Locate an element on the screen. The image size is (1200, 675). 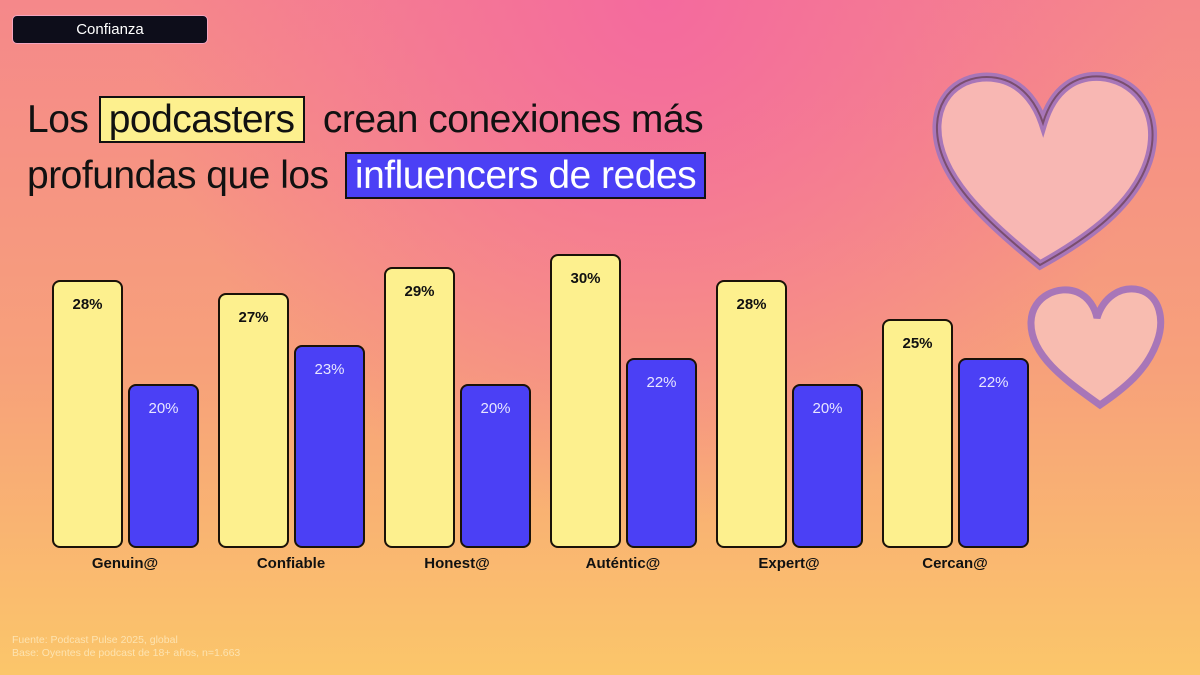
data-label: 25% is located at coordinates (917, 343).